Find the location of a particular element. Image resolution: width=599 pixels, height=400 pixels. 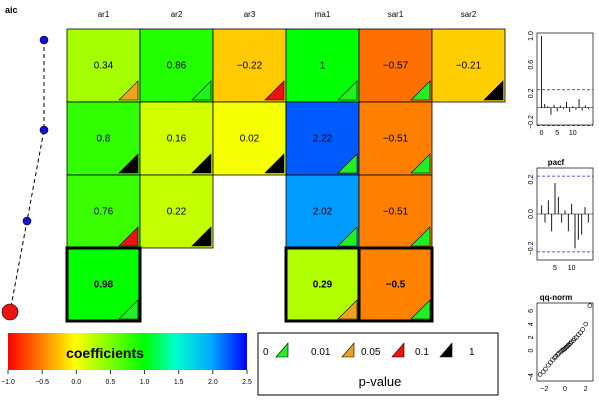

aic-points is located at coordinates (25, 178).